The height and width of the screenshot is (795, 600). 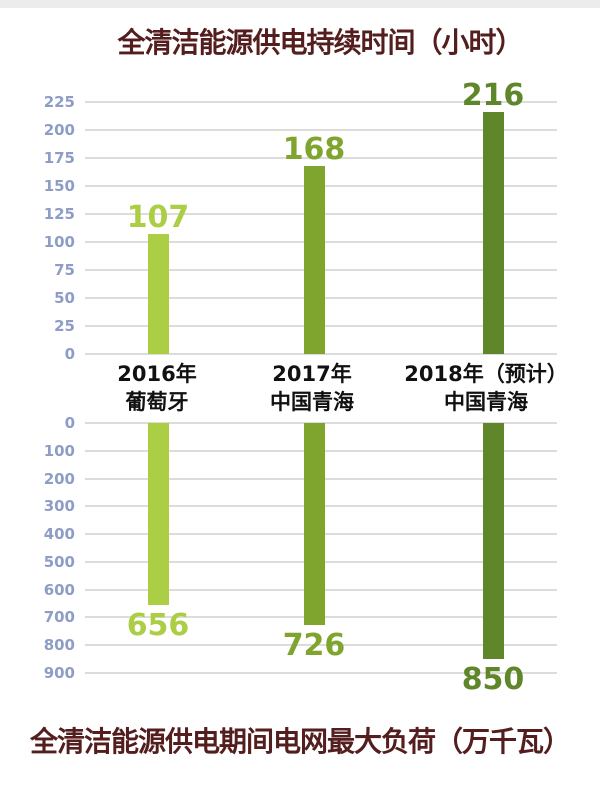 I want to click on category-label-year: 2017年, so click(x=312, y=374).